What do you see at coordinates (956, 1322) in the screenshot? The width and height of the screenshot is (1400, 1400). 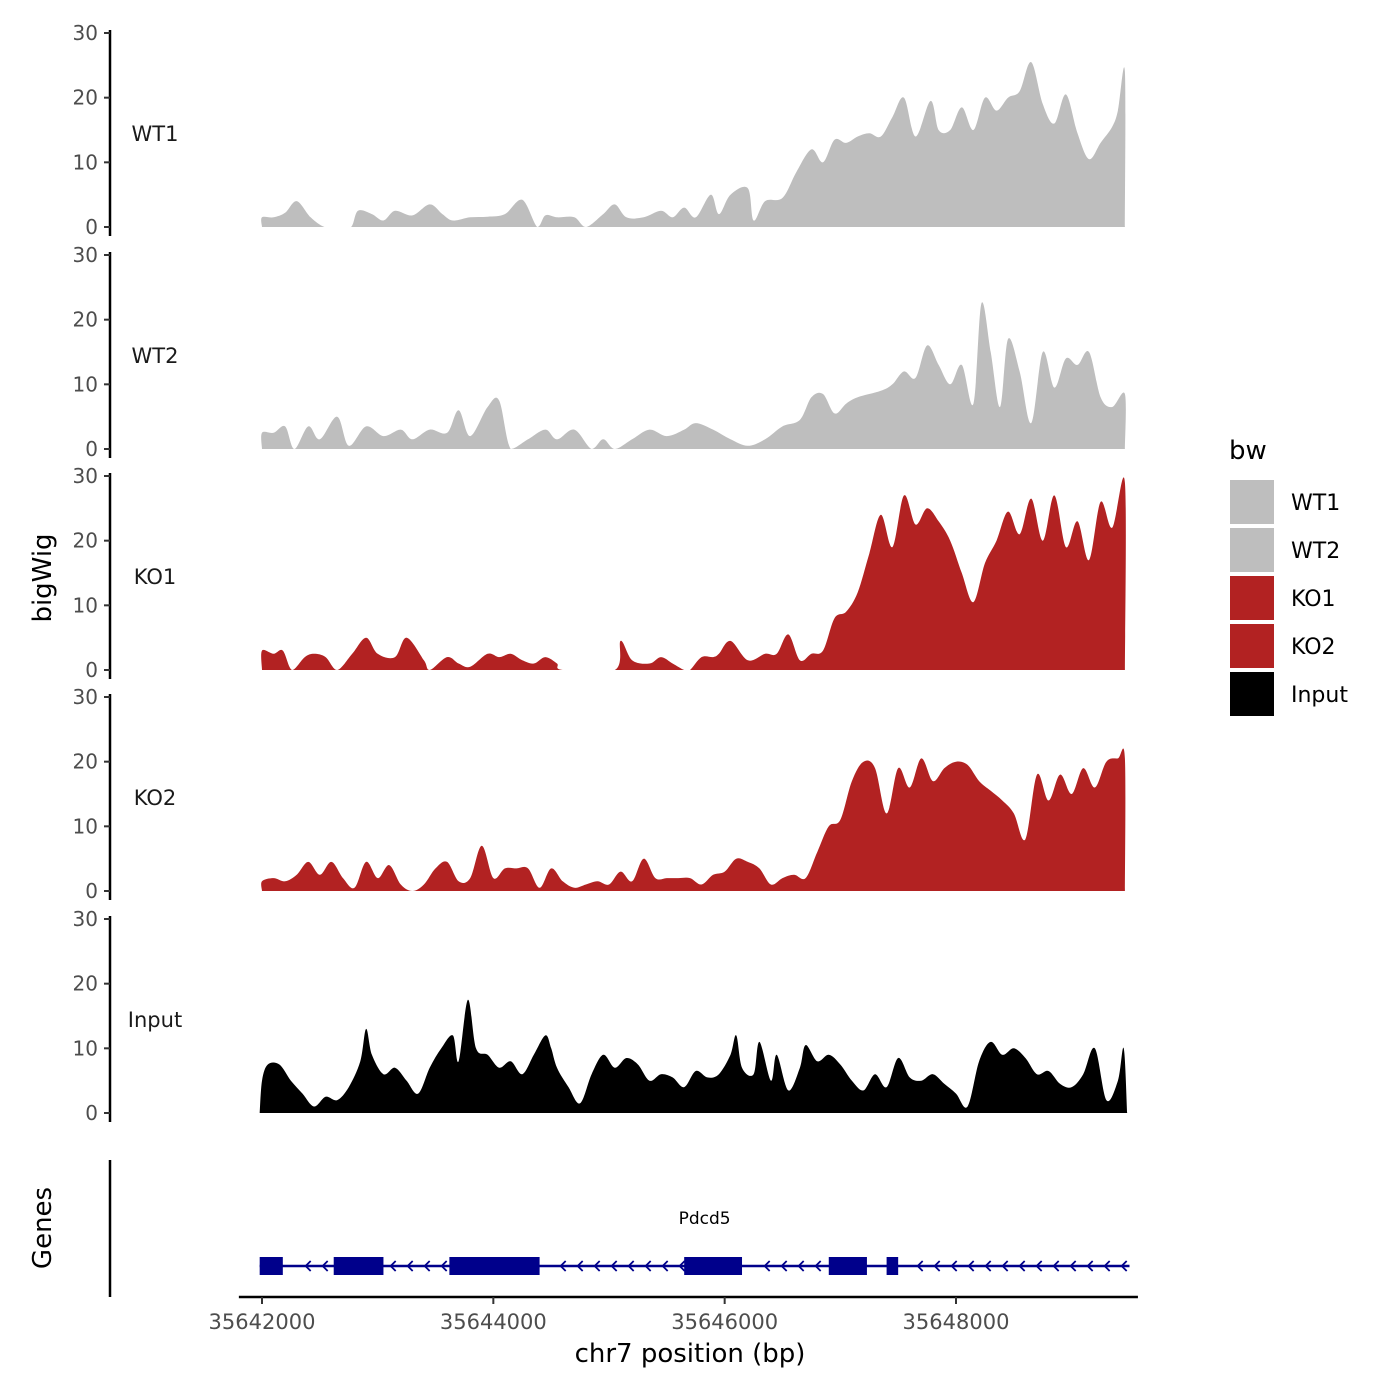 I see `x-tick-label: 35648000` at bounding box center [956, 1322].